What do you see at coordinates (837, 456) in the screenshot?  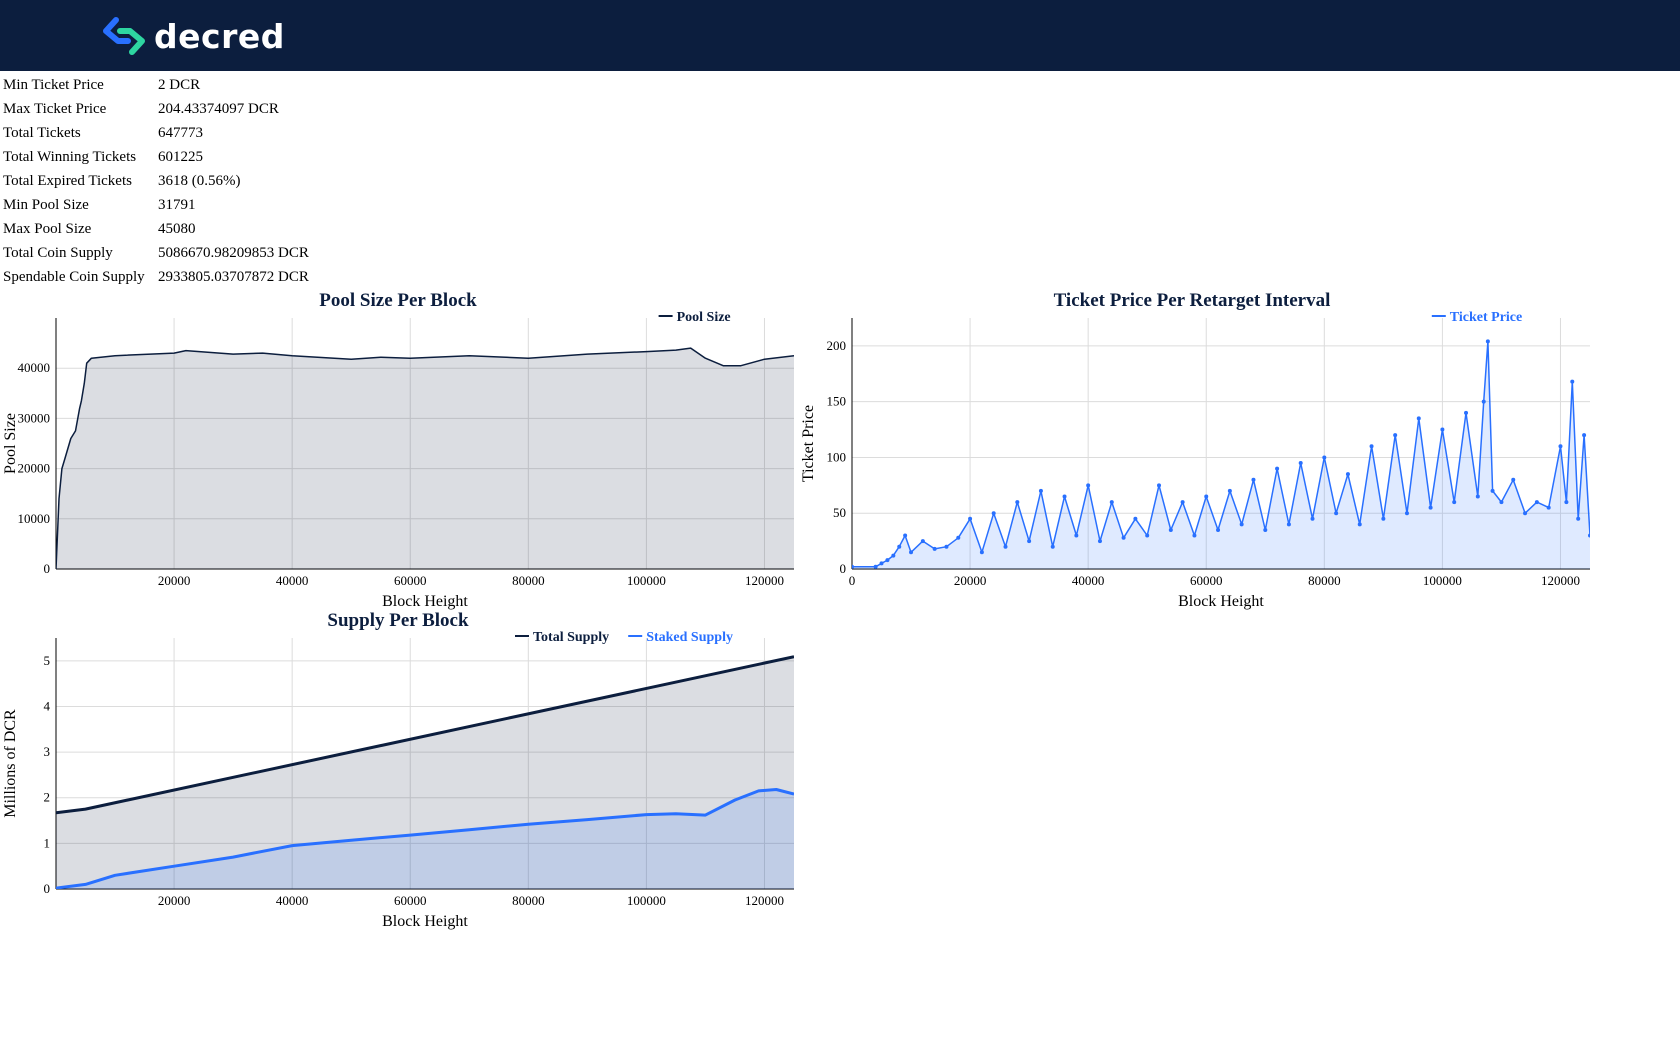 I see `y-tick-label: 100` at bounding box center [837, 456].